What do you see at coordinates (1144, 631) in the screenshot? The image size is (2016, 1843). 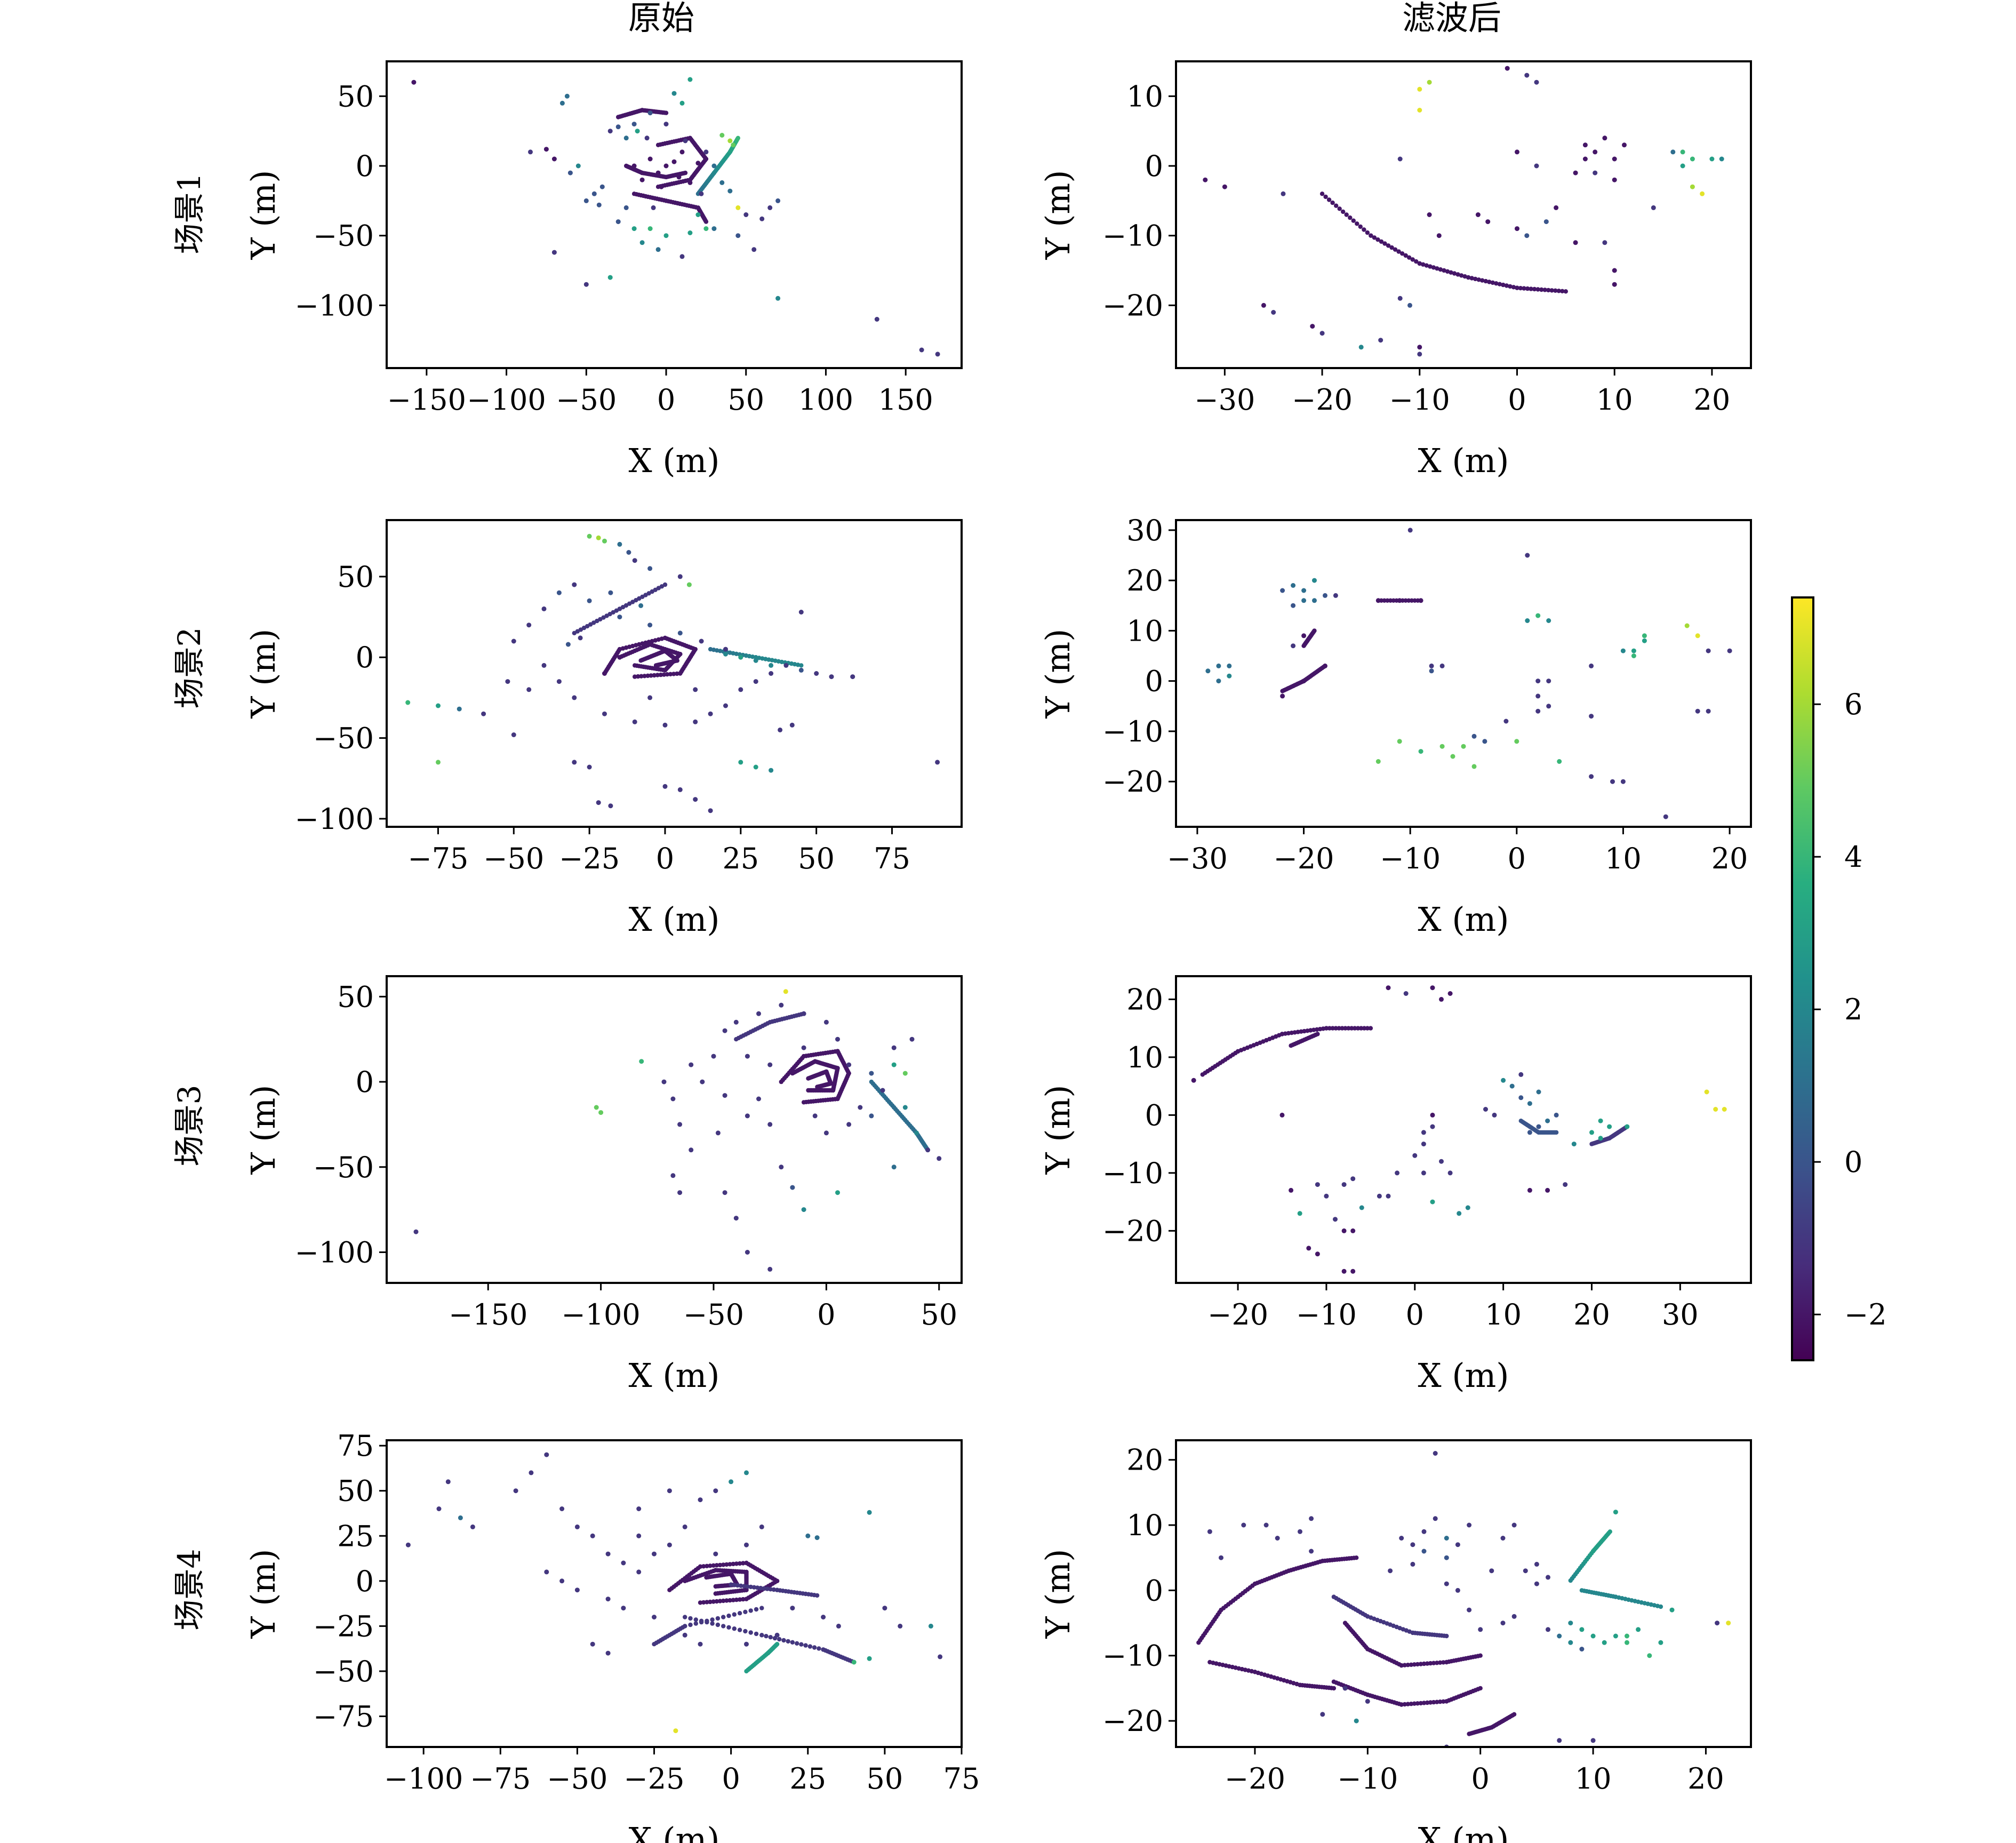 I see `y-tick-label: 10` at bounding box center [1144, 631].